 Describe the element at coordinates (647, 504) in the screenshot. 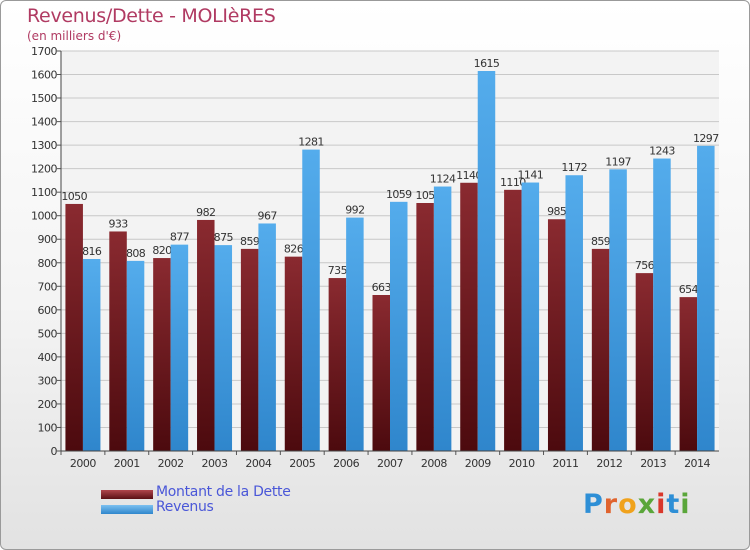

I see `logo-letter: x` at that location.